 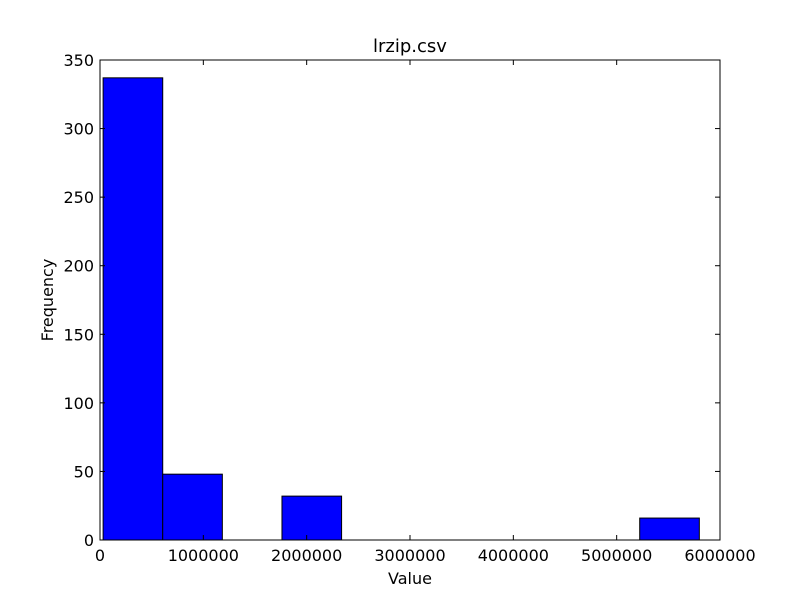 I want to click on y-tick-label: 0, so click(x=89, y=540).